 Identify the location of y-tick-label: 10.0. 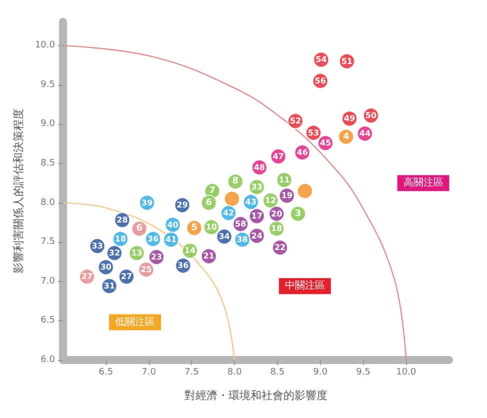
(45, 45).